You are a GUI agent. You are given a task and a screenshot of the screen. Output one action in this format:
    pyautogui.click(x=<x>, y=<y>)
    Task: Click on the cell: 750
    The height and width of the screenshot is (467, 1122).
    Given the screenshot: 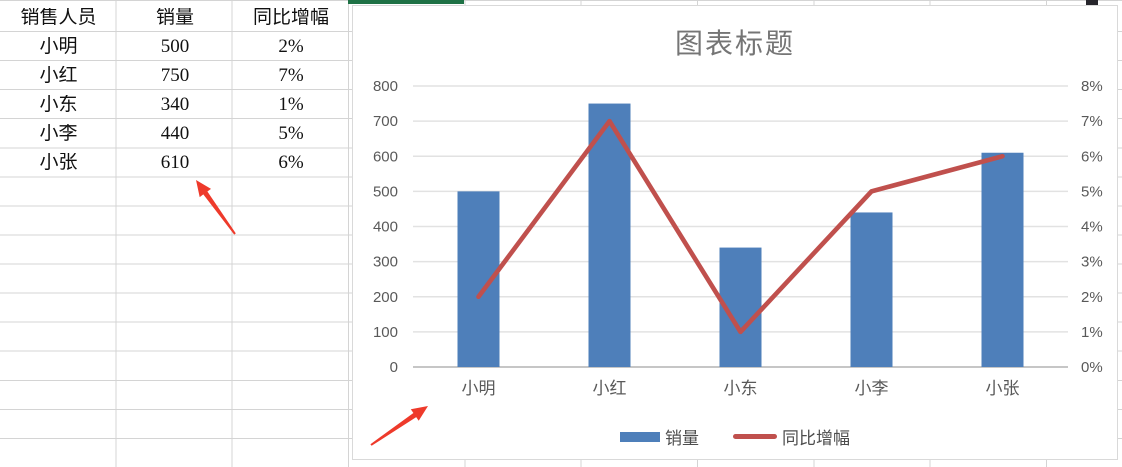 What is the action you would take?
    pyautogui.click(x=175, y=76)
    